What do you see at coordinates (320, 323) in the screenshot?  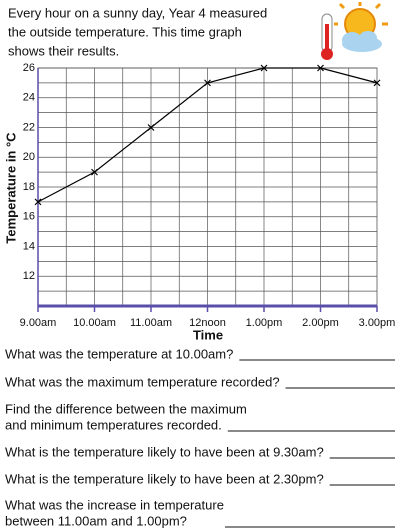 I see `x-tick-label: 2.00pm` at bounding box center [320, 323].